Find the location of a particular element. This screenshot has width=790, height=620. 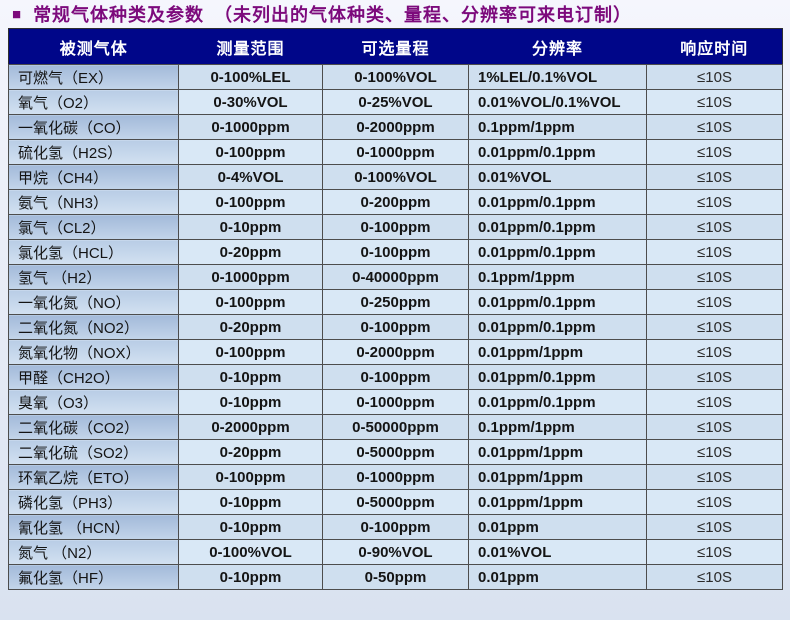

measure-range-cell: 0-100%LEL is located at coordinates (250, 77).